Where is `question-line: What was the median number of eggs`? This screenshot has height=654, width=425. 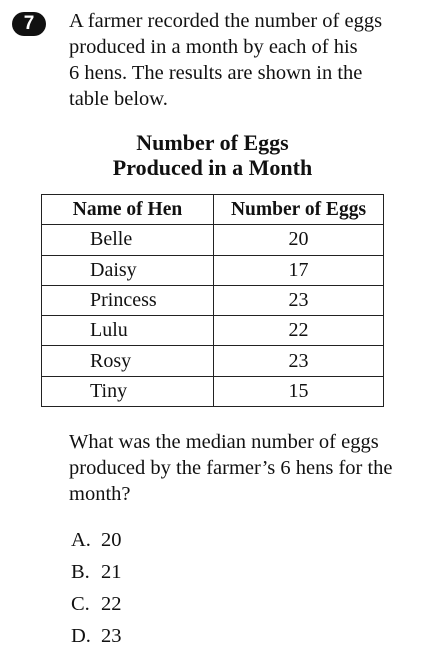 question-line: What was the median number of eggs is located at coordinates (224, 442).